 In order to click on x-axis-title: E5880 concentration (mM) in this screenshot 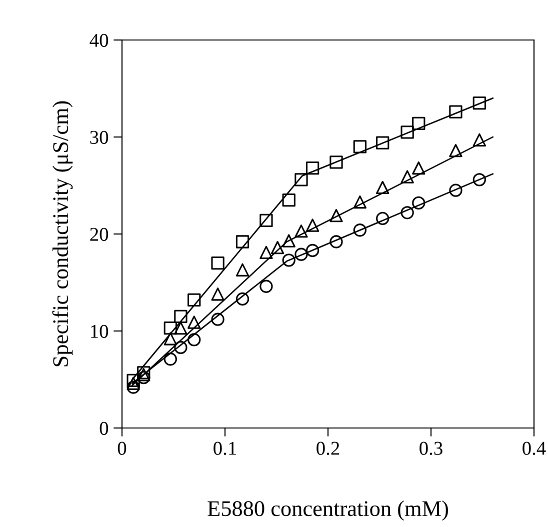, I will do `click(328, 510)`.